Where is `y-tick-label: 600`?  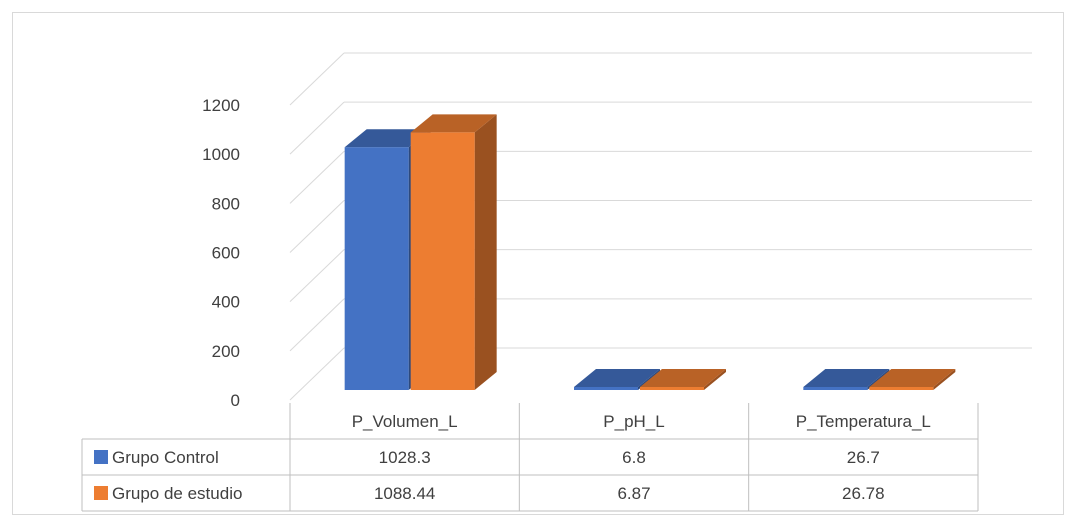 y-tick-label: 600 is located at coordinates (226, 253).